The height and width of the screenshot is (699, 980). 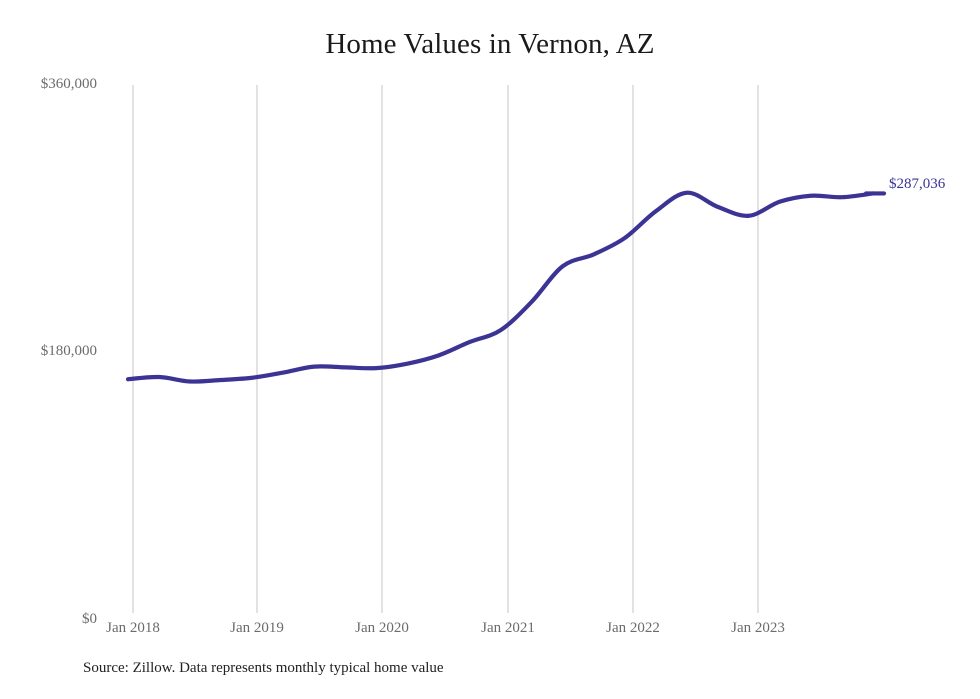 What do you see at coordinates (490, 44) in the screenshot?
I see `page-title: Home Values in Vernon, AZ` at bounding box center [490, 44].